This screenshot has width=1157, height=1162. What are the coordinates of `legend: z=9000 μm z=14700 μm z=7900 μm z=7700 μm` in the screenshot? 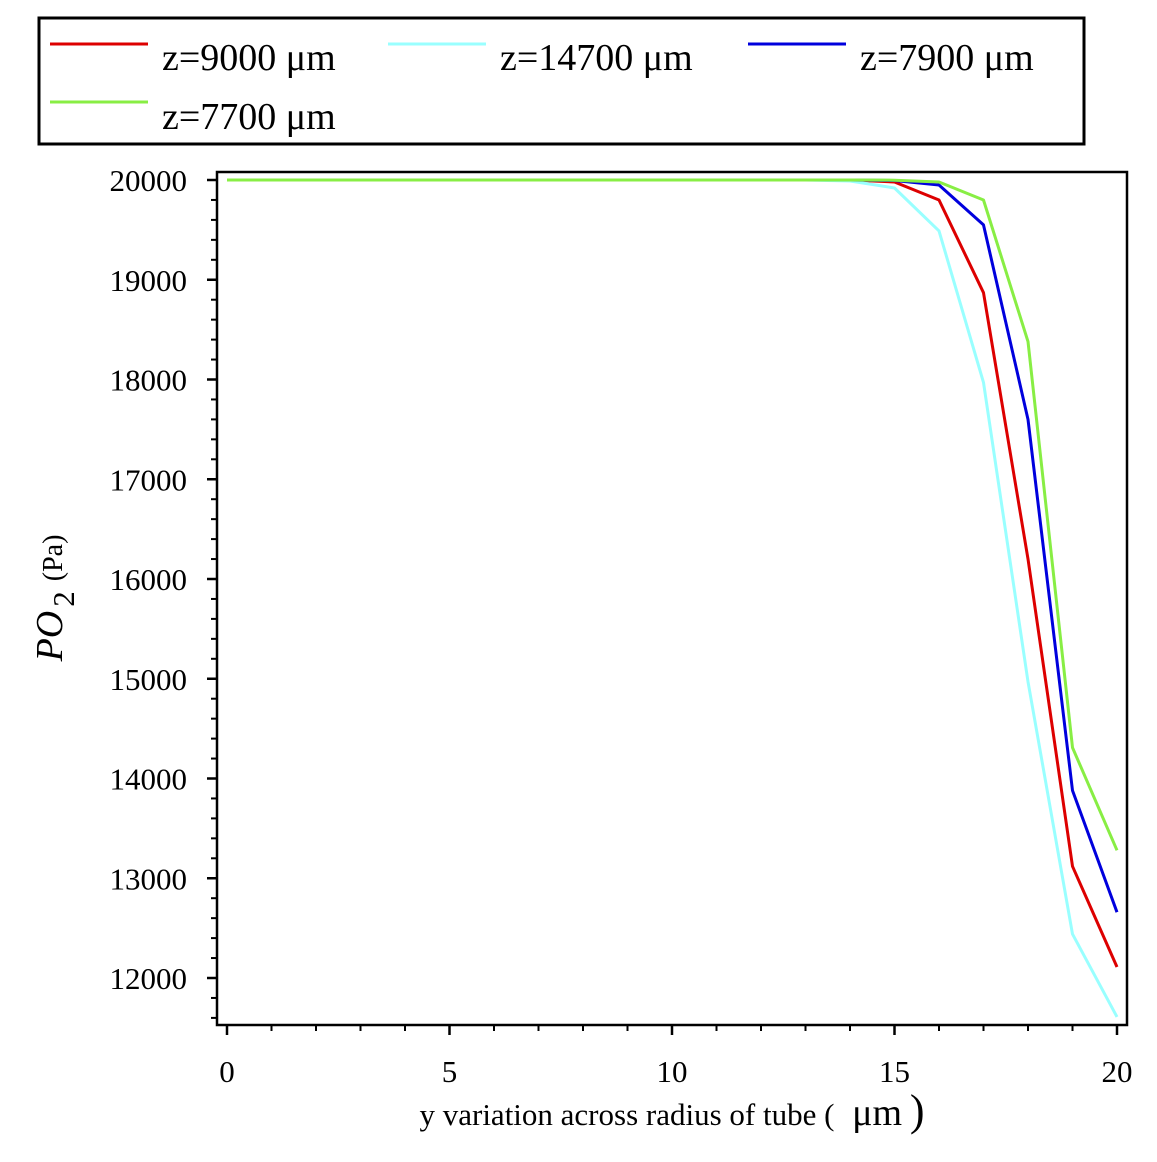 It's located at (561, 81).